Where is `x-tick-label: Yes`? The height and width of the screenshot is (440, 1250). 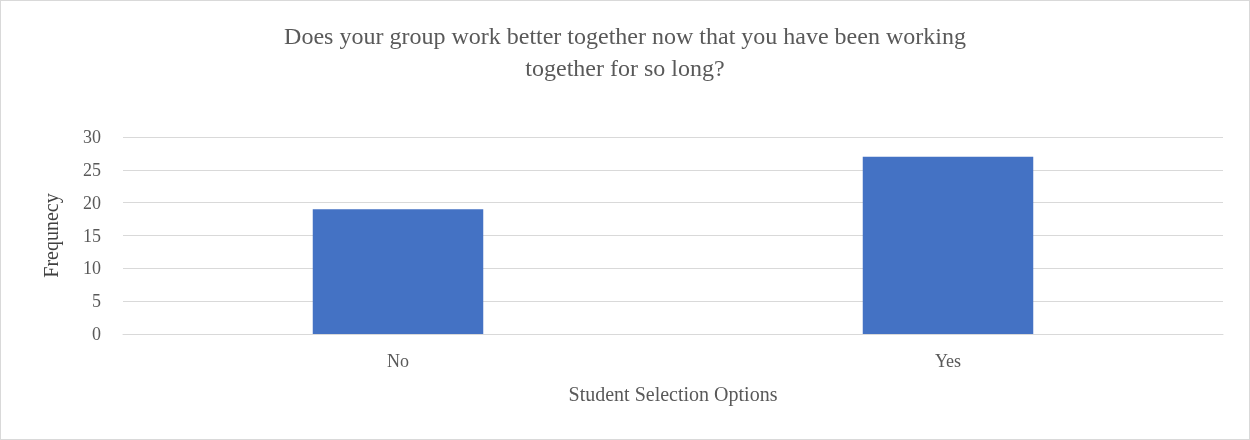
x-tick-label: Yes is located at coordinates (948, 361).